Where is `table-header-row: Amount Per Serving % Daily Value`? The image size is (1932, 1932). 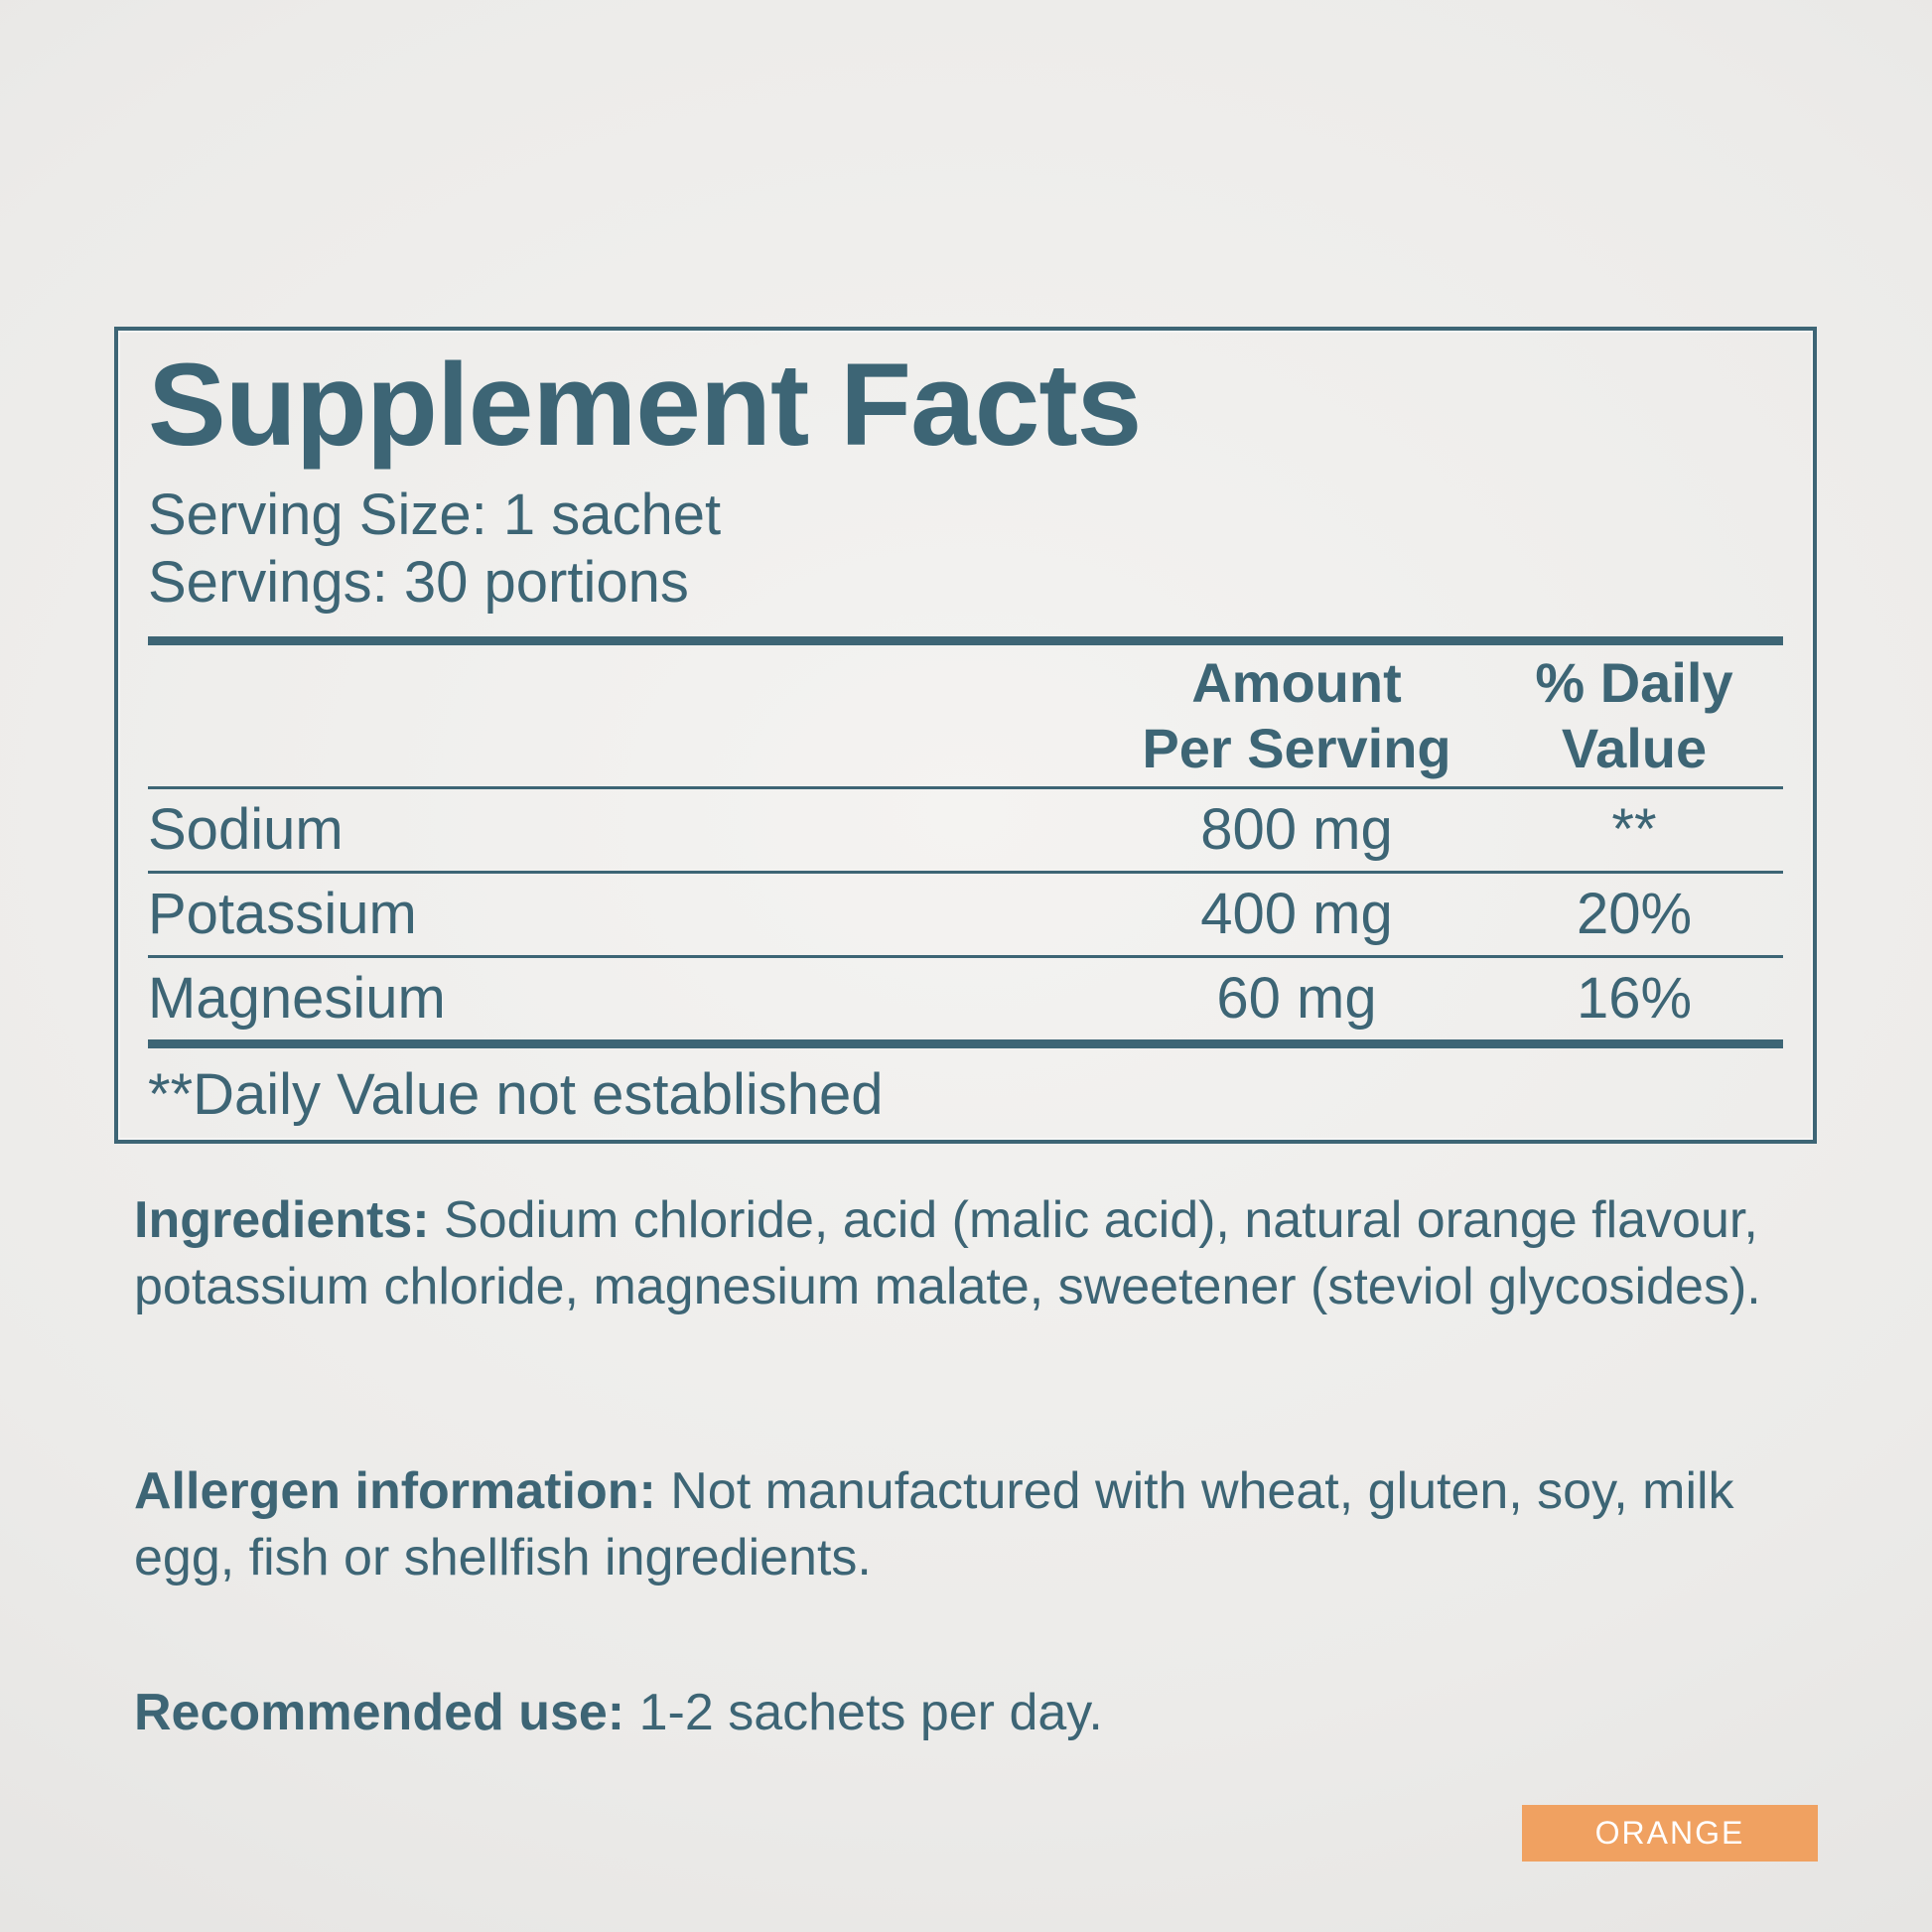 table-header-row: Amount Per Serving % Daily Value is located at coordinates (966, 715).